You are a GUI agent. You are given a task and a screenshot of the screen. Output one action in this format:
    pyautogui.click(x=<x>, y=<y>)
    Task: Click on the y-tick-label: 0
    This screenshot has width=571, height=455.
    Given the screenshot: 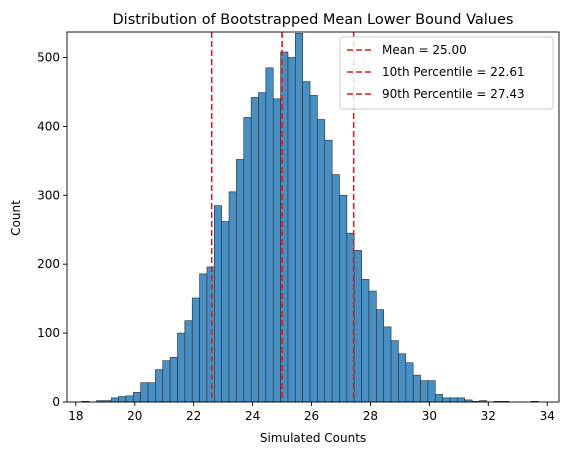 What is the action you would take?
    pyautogui.click(x=56, y=402)
    